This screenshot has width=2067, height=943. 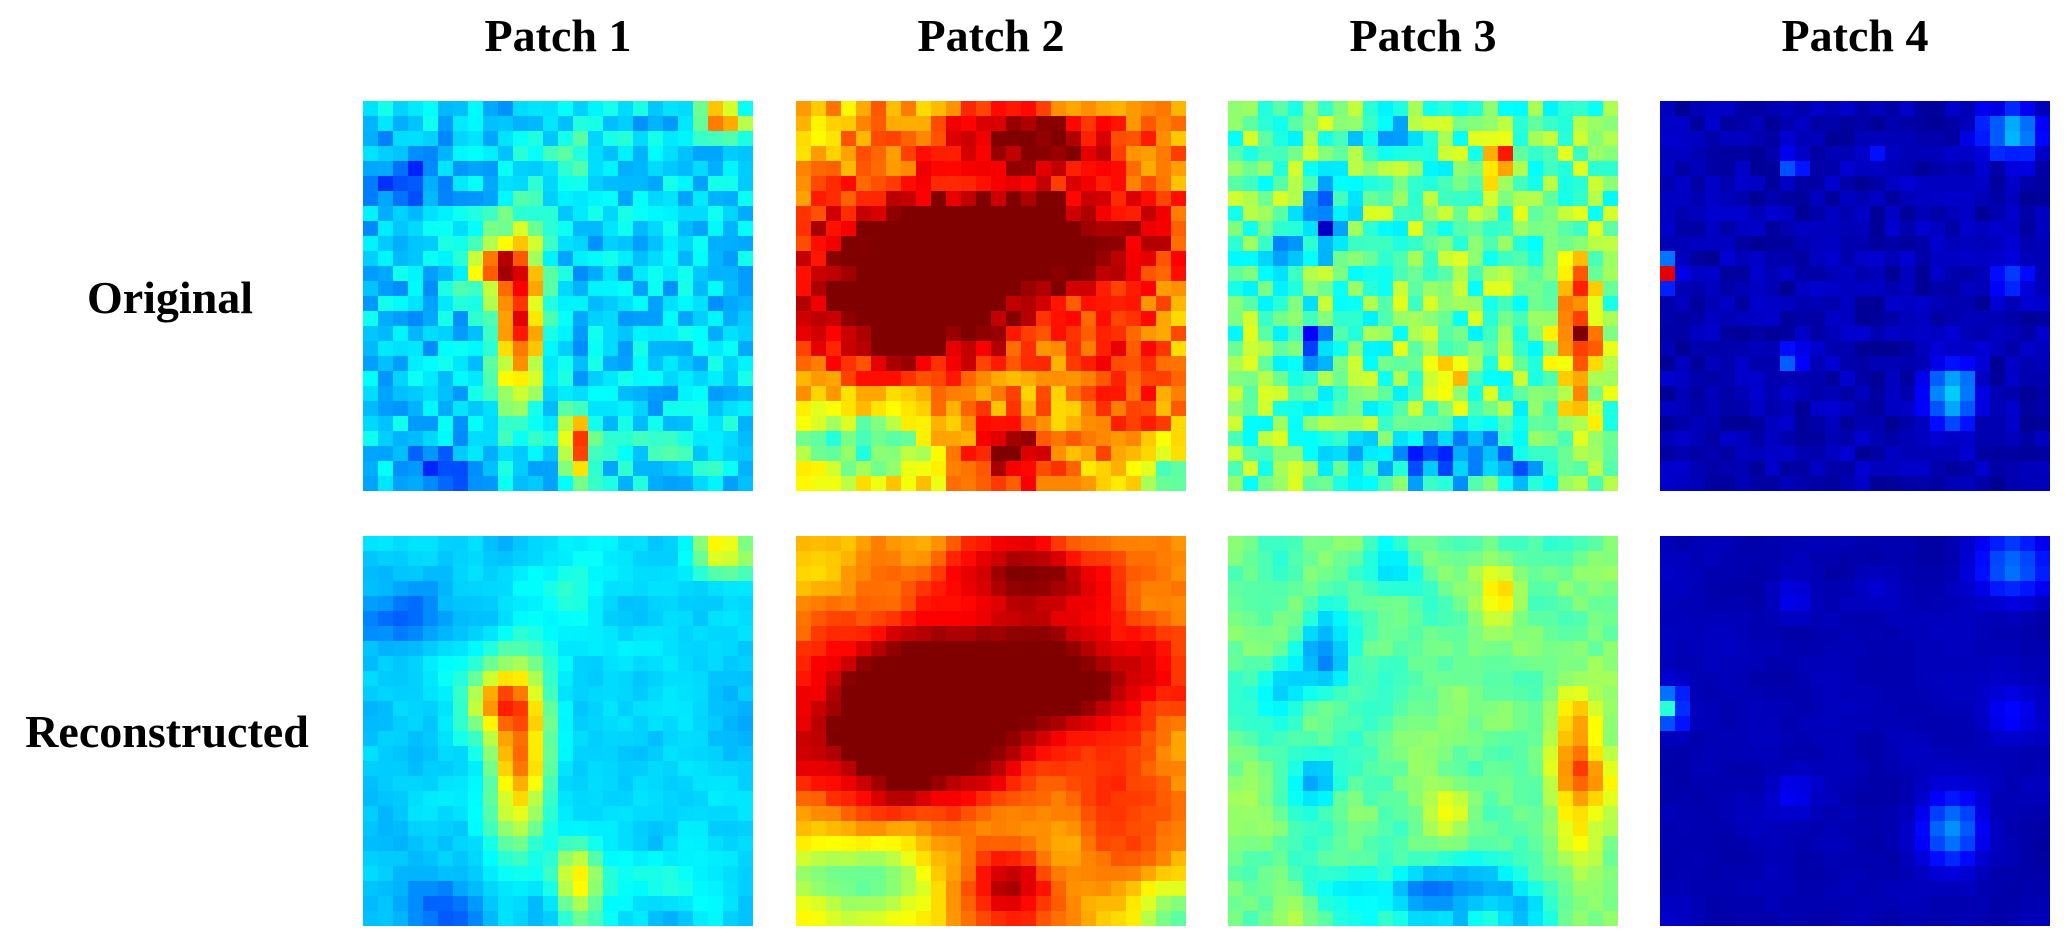 What do you see at coordinates (991, 35) in the screenshot?
I see `column-title-patch-2: Patch 2` at bounding box center [991, 35].